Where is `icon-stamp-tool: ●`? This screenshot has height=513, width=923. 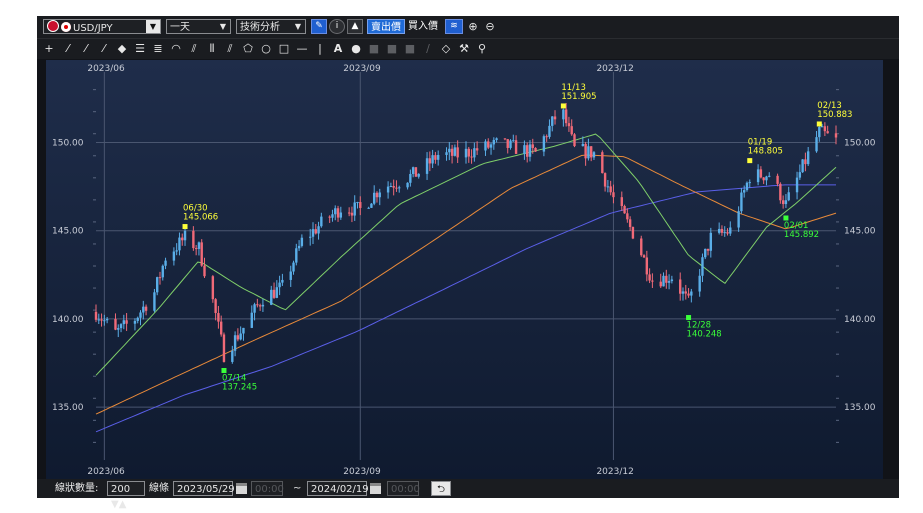 icon-stamp-tool: ● is located at coordinates (356, 49).